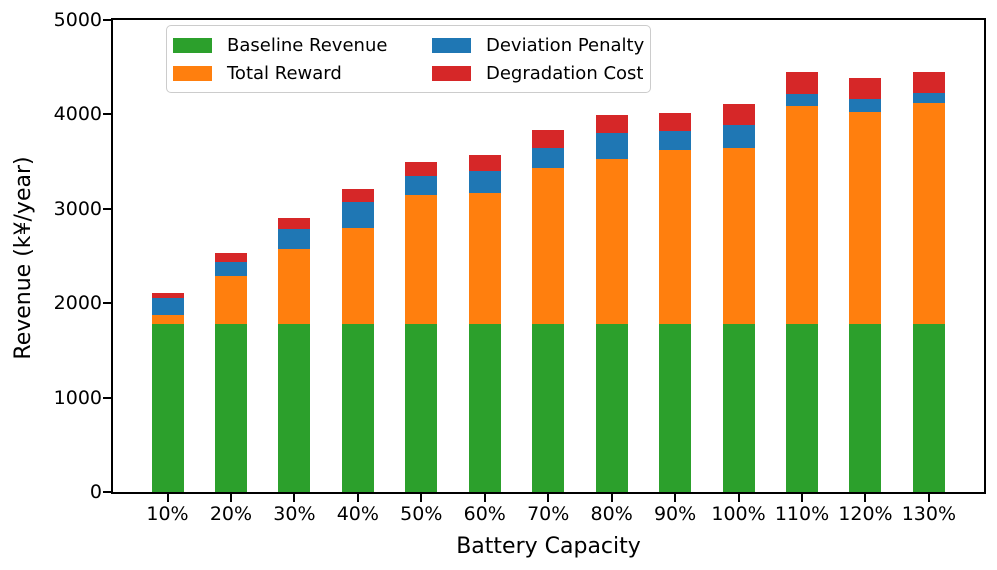  What do you see at coordinates (307, 45) in the screenshot?
I see `legend-label: Baseline Revenue` at bounding box center [307, 45].